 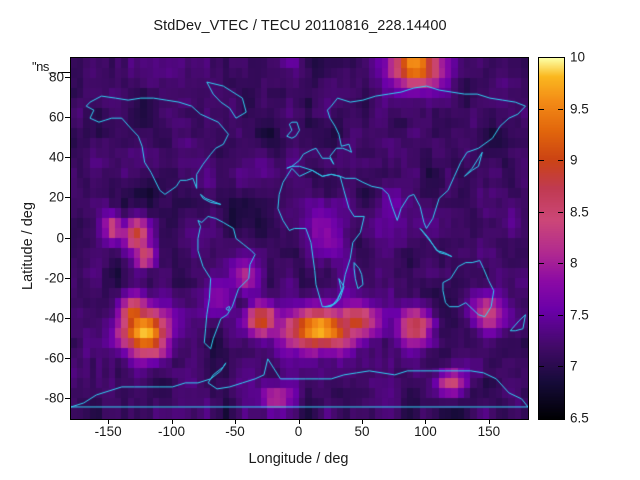 I want to click on colorbar-tick-label: 6.5, so click(x=579, y=418).